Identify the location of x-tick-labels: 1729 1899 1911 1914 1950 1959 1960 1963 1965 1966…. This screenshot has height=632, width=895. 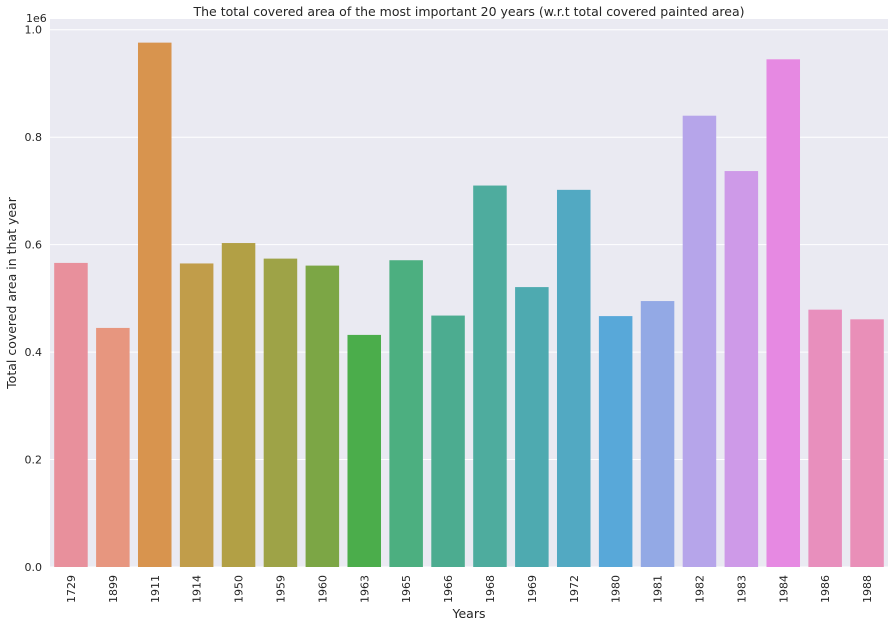
(469, 589).